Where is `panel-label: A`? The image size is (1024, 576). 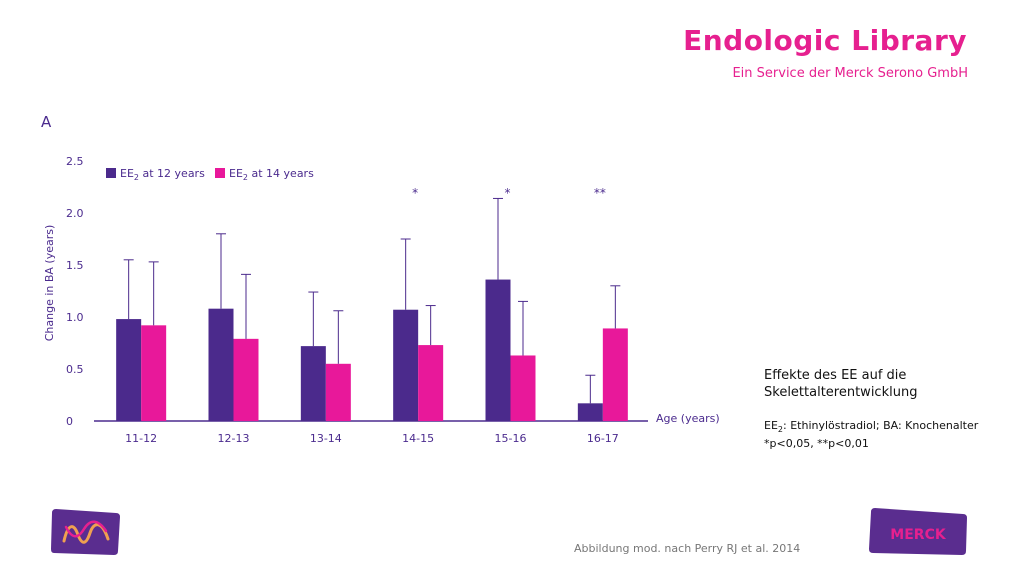
panel-label: A is located at coordinates (46, 122).